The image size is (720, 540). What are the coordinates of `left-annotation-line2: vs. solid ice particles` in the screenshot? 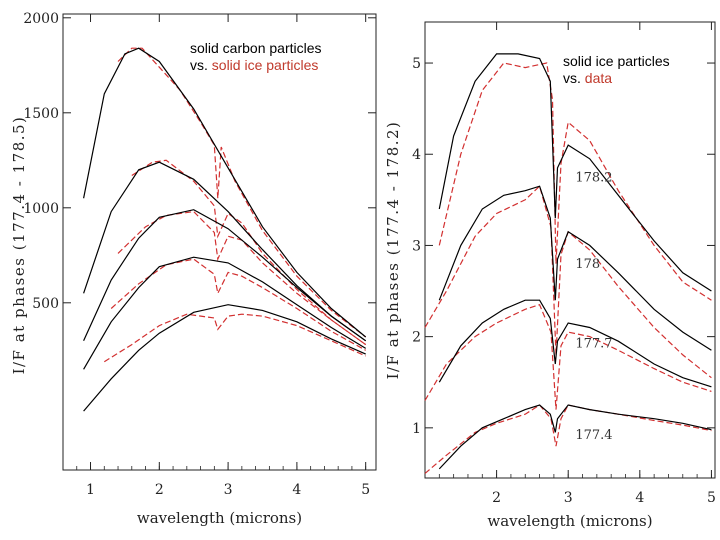 It's located at (256, 65).